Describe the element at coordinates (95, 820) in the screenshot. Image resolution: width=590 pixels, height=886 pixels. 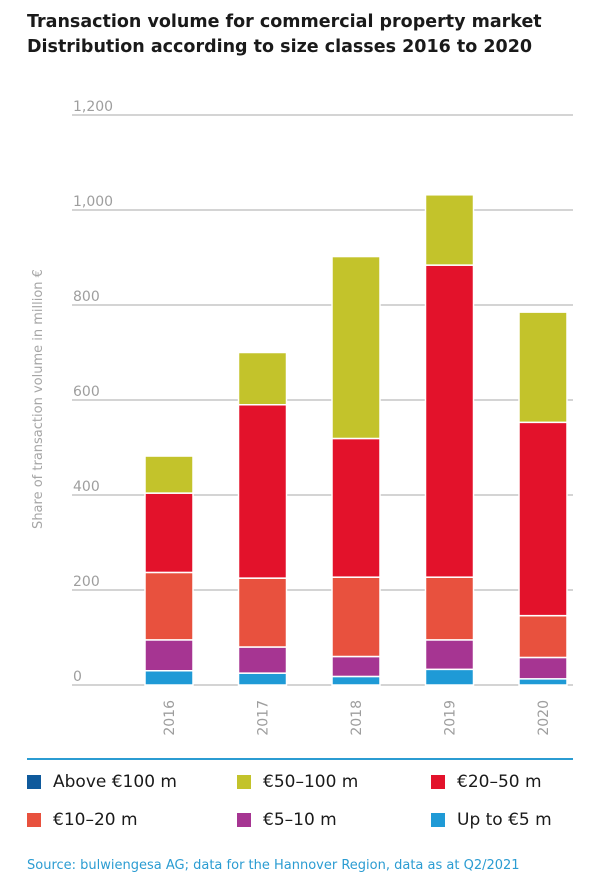
I see `legend-label: €10–20 m` at that location.